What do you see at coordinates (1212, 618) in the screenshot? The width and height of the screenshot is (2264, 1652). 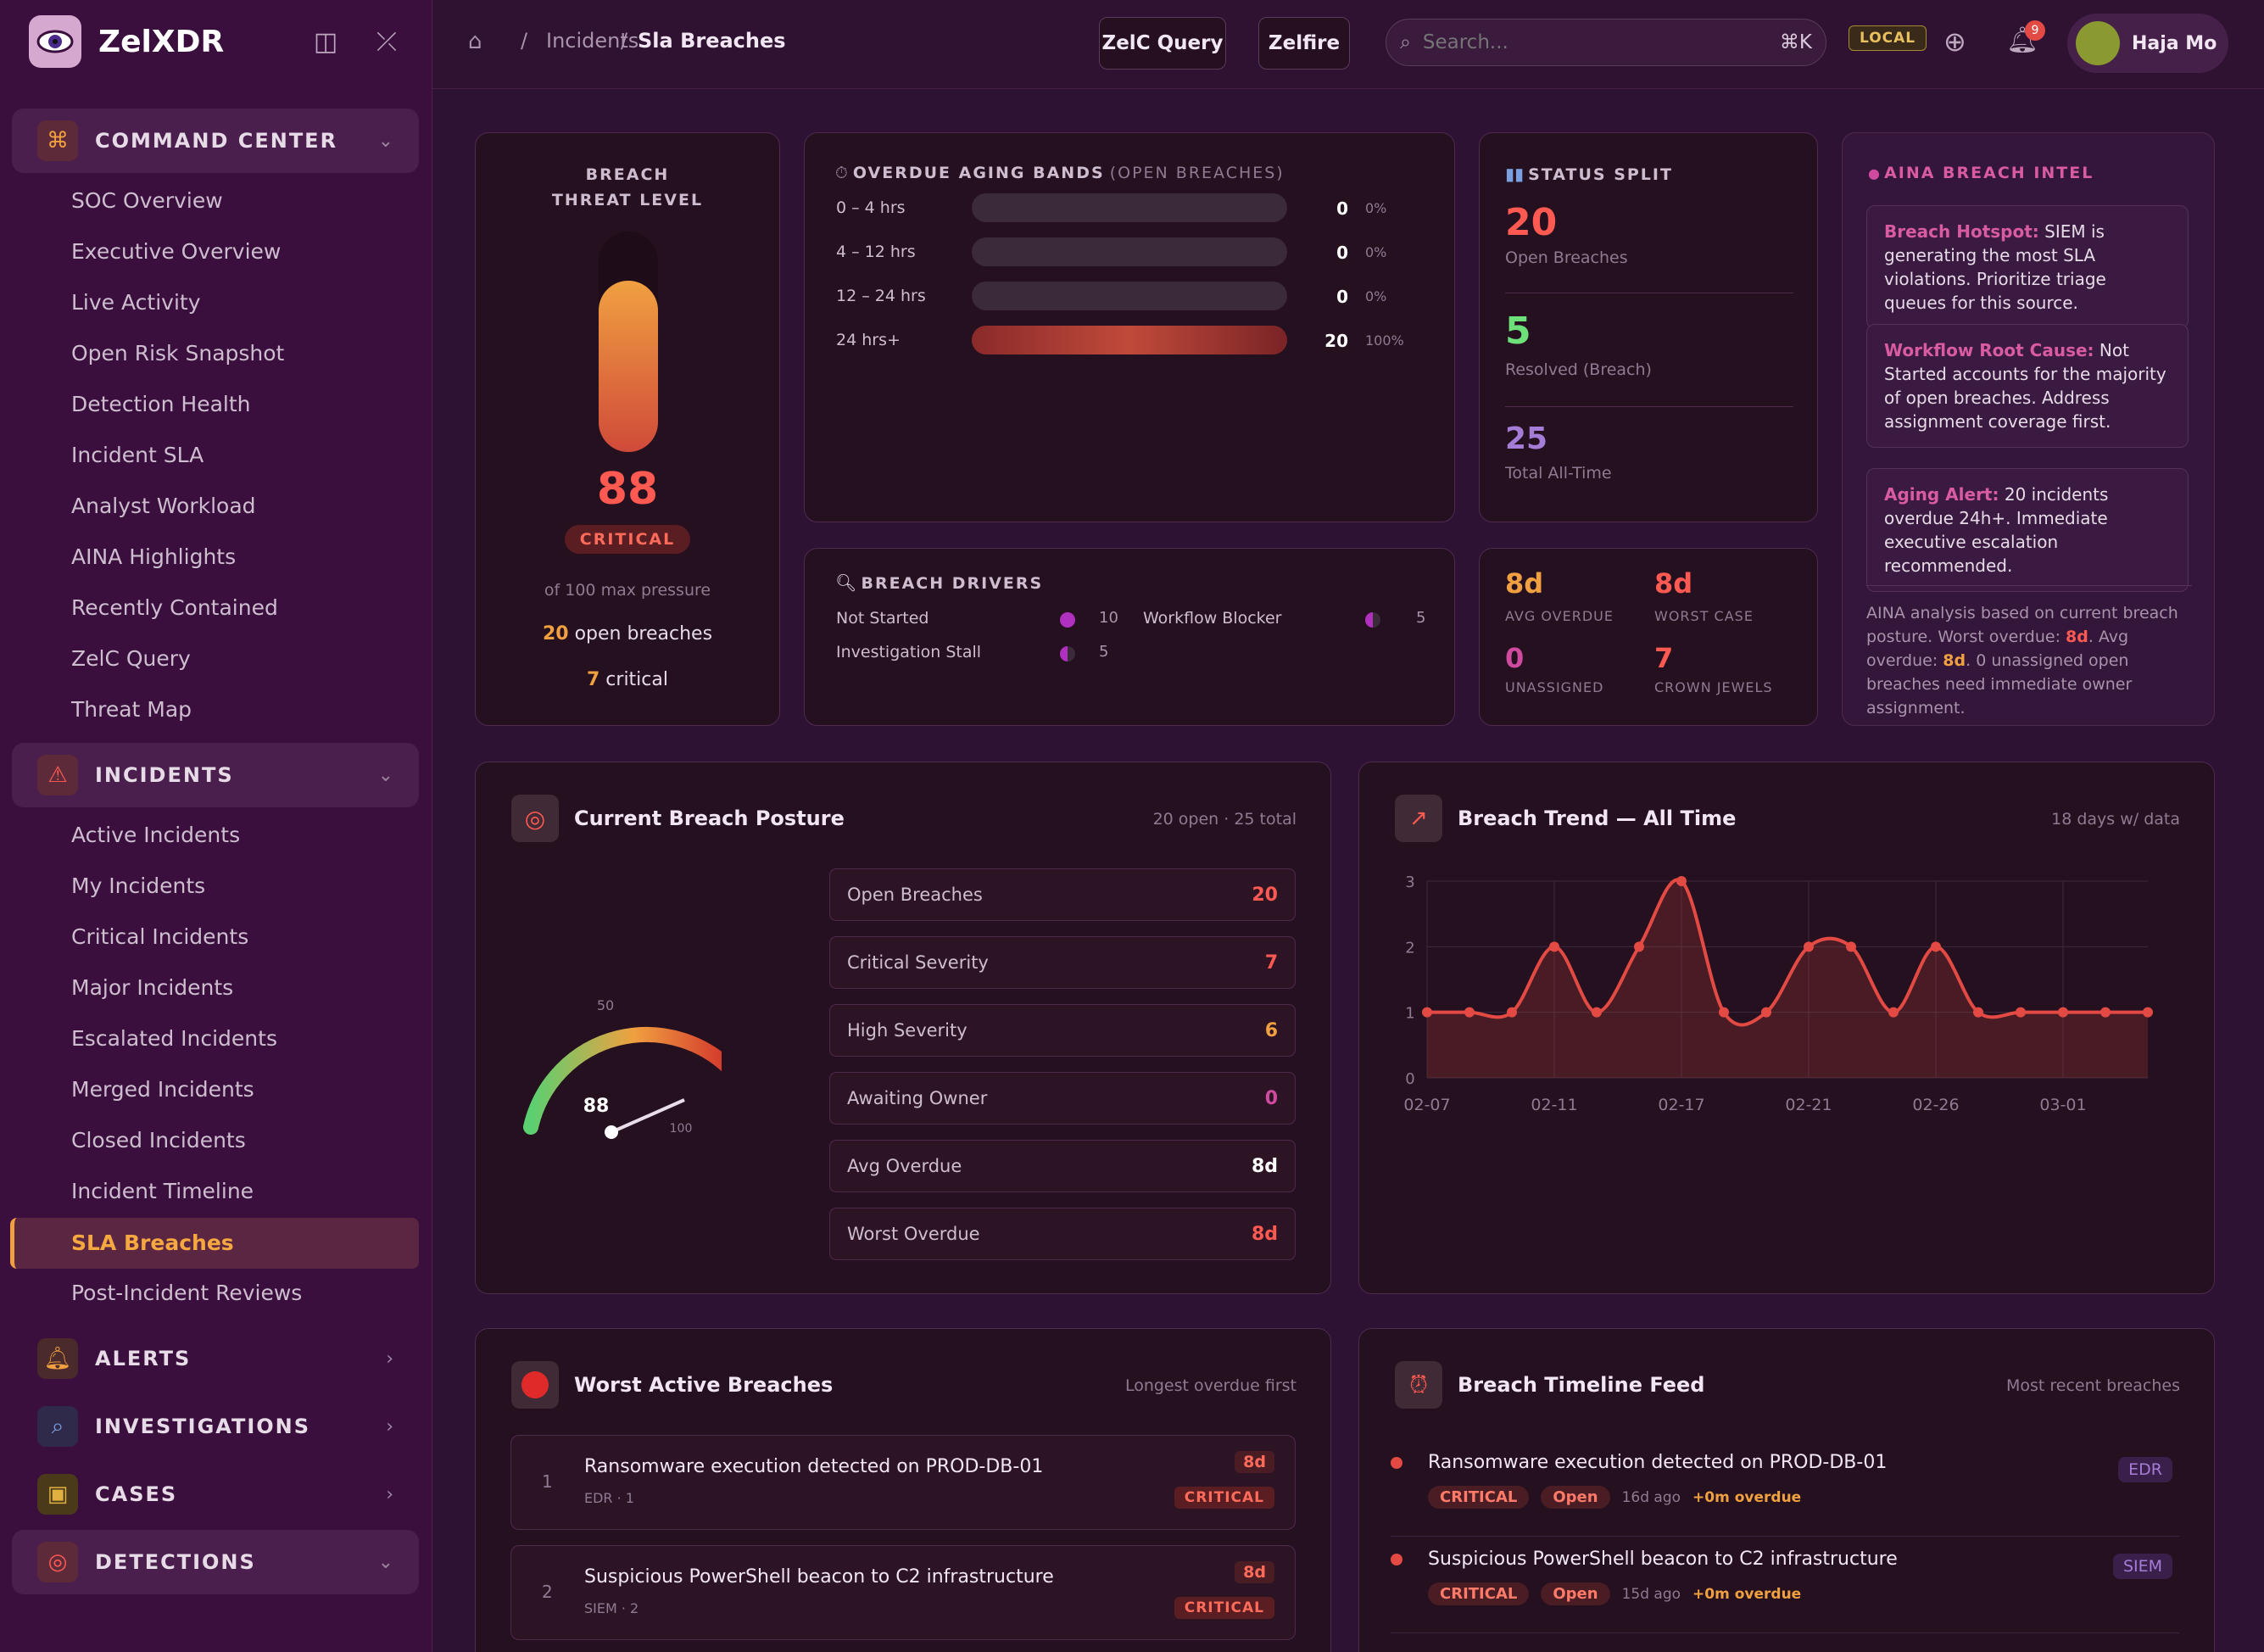 I see `driver-label: Workflow Blocker` at bounding box center [1212, 618].